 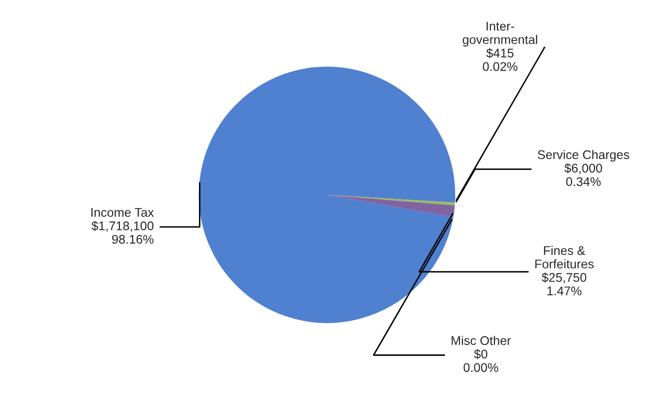 What do you see at coordinates (584, 156) in the screenshot?
I see `slice-label: Service Charges` at bounding box center [584, 156].